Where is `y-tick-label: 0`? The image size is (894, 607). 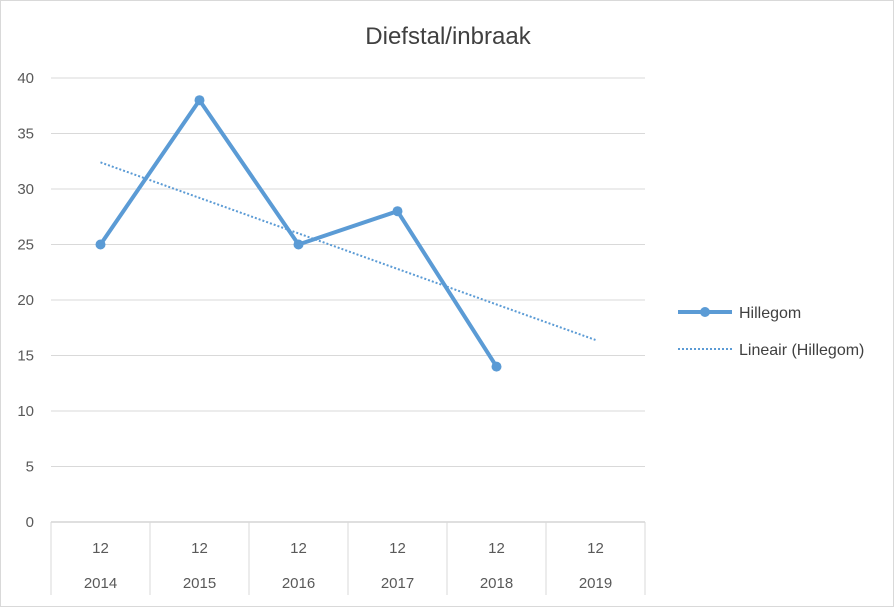 y-tick-label: 0 is located at coordinates (30, 522).